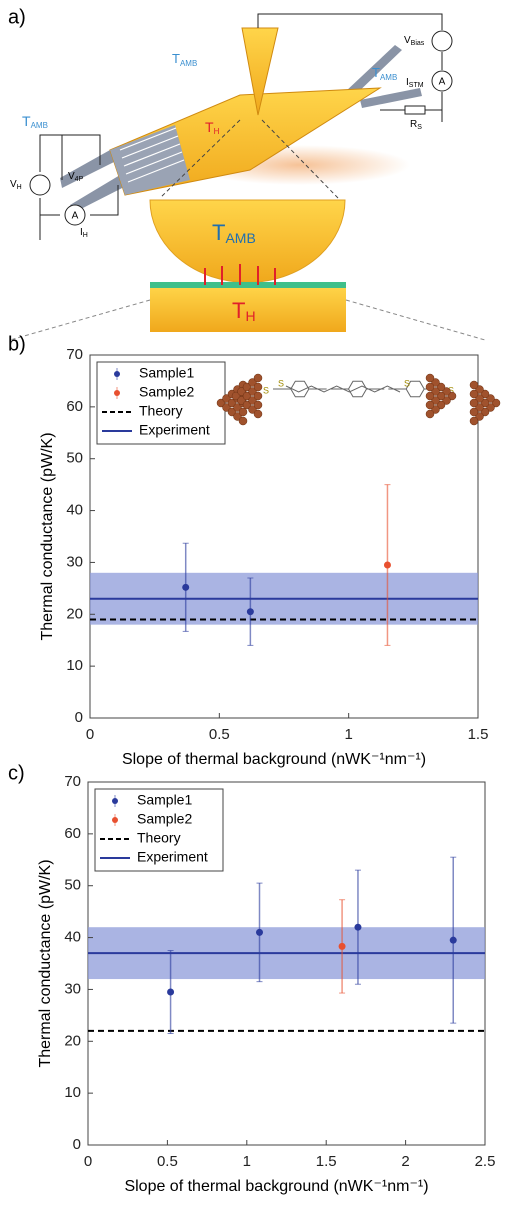 The height and width of the screenshot is (1218, 506). Describe the element at coordinates (77, 1144) in the screenshot. I see `y-tick-label: 0` at that location.